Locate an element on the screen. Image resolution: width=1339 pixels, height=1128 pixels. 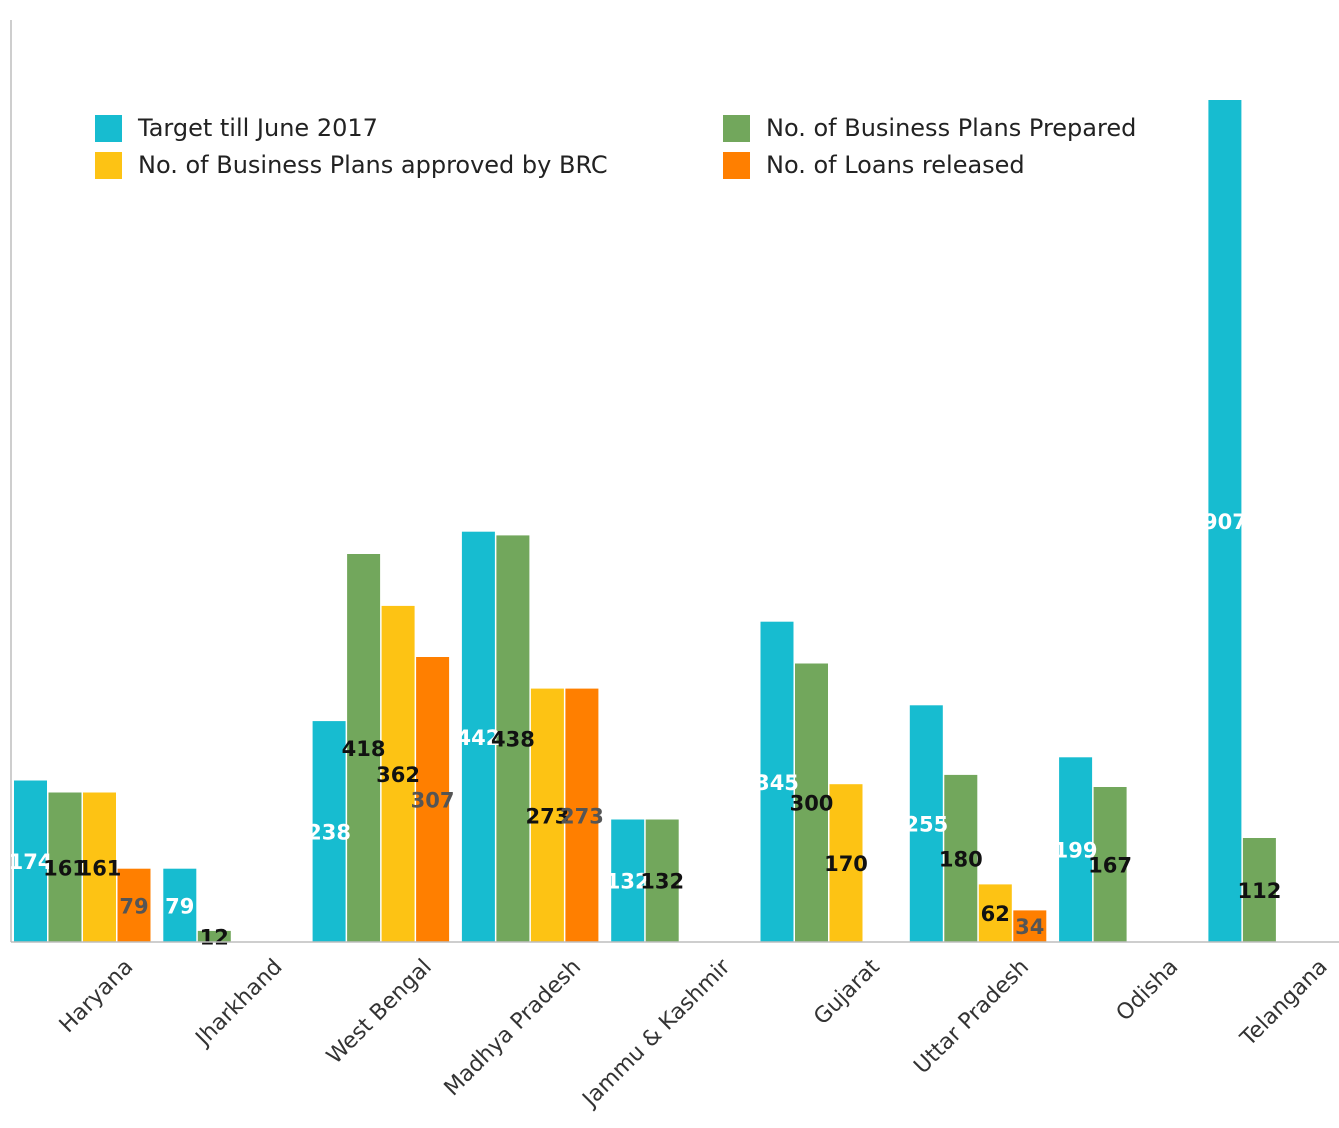
data-label-haryana-series-3: 161 is located at coordinates (100, 868).